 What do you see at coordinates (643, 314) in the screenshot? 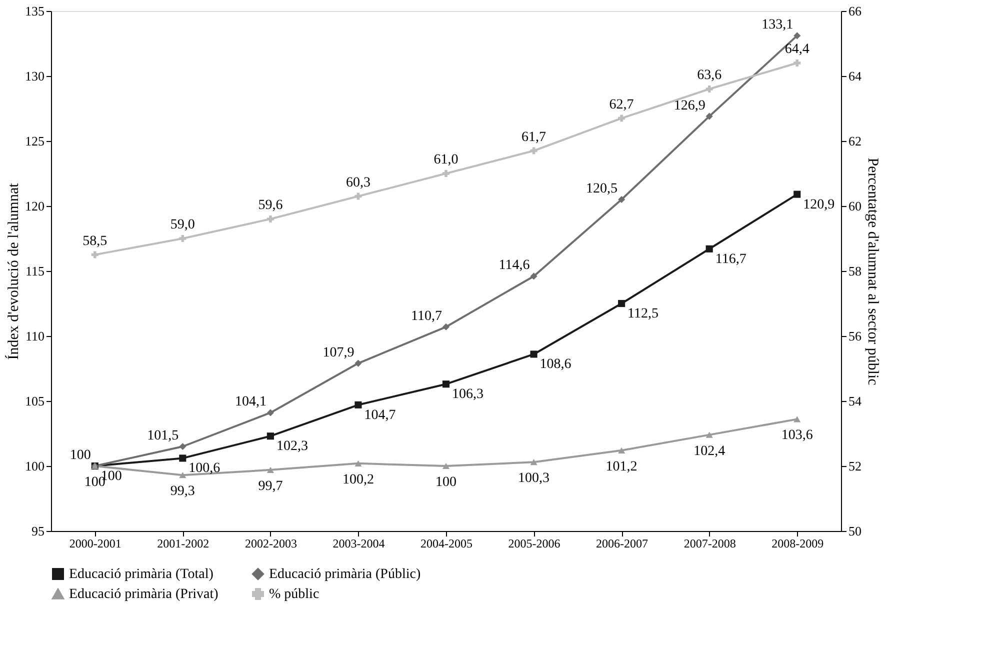
I see `data-label: 112,5` at bounding box center [643, 314].